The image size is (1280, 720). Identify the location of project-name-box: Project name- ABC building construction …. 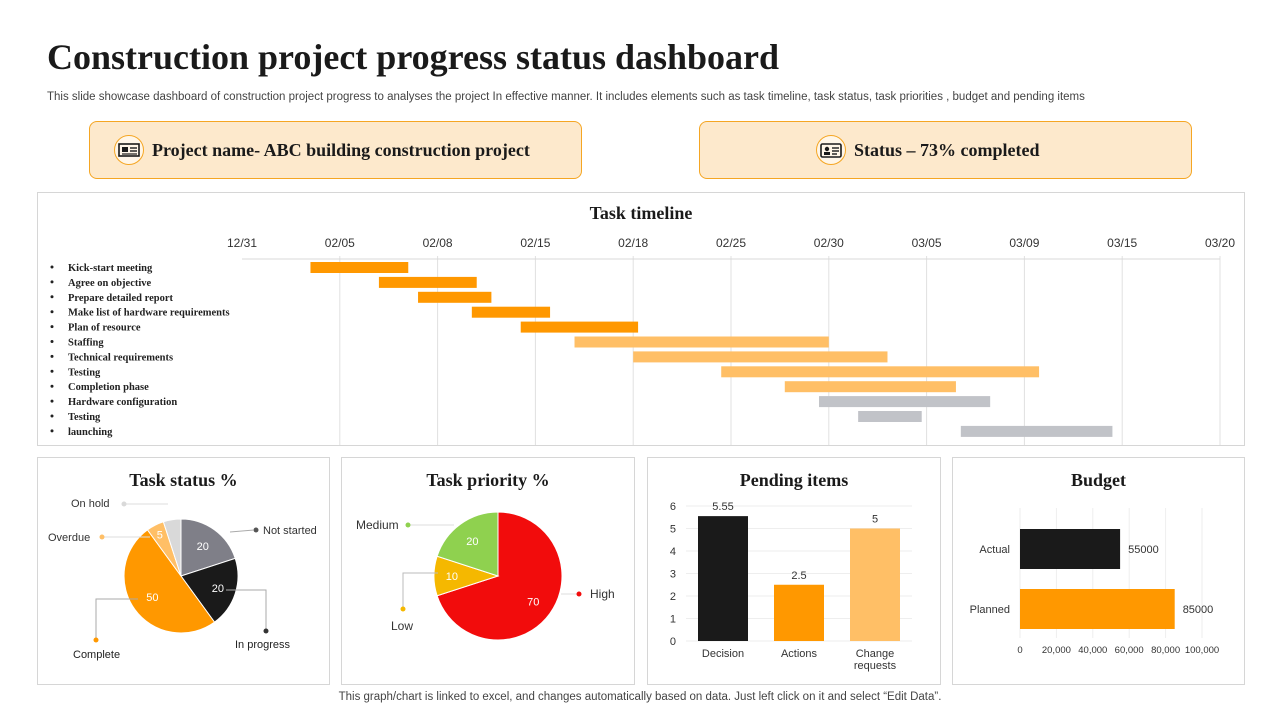
(335, 150).